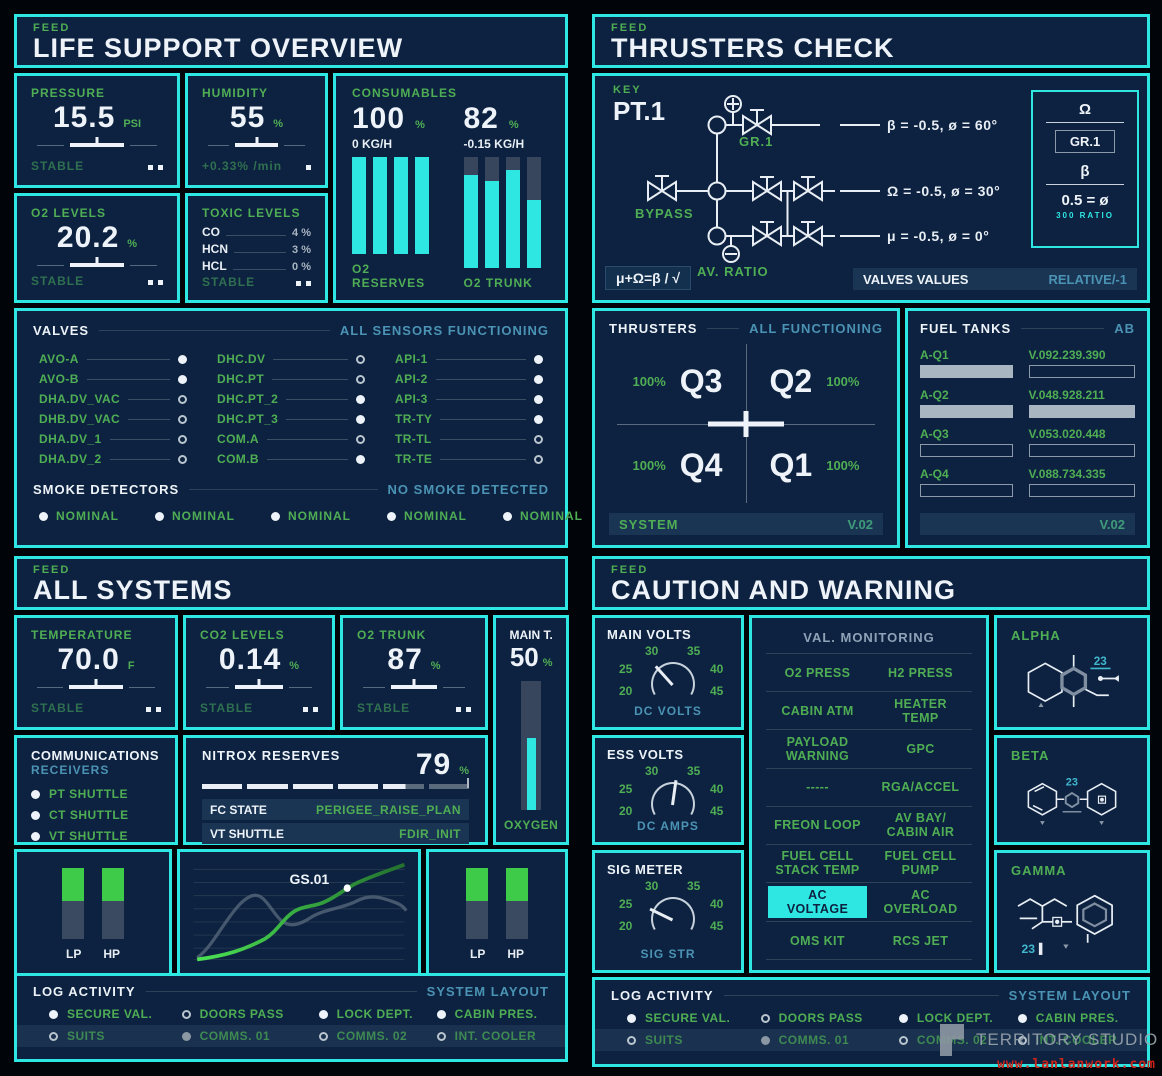  Describe the element at coordinates (817, 787) in the screenshot. I see `monitor-cell-blank: -----` at that location.